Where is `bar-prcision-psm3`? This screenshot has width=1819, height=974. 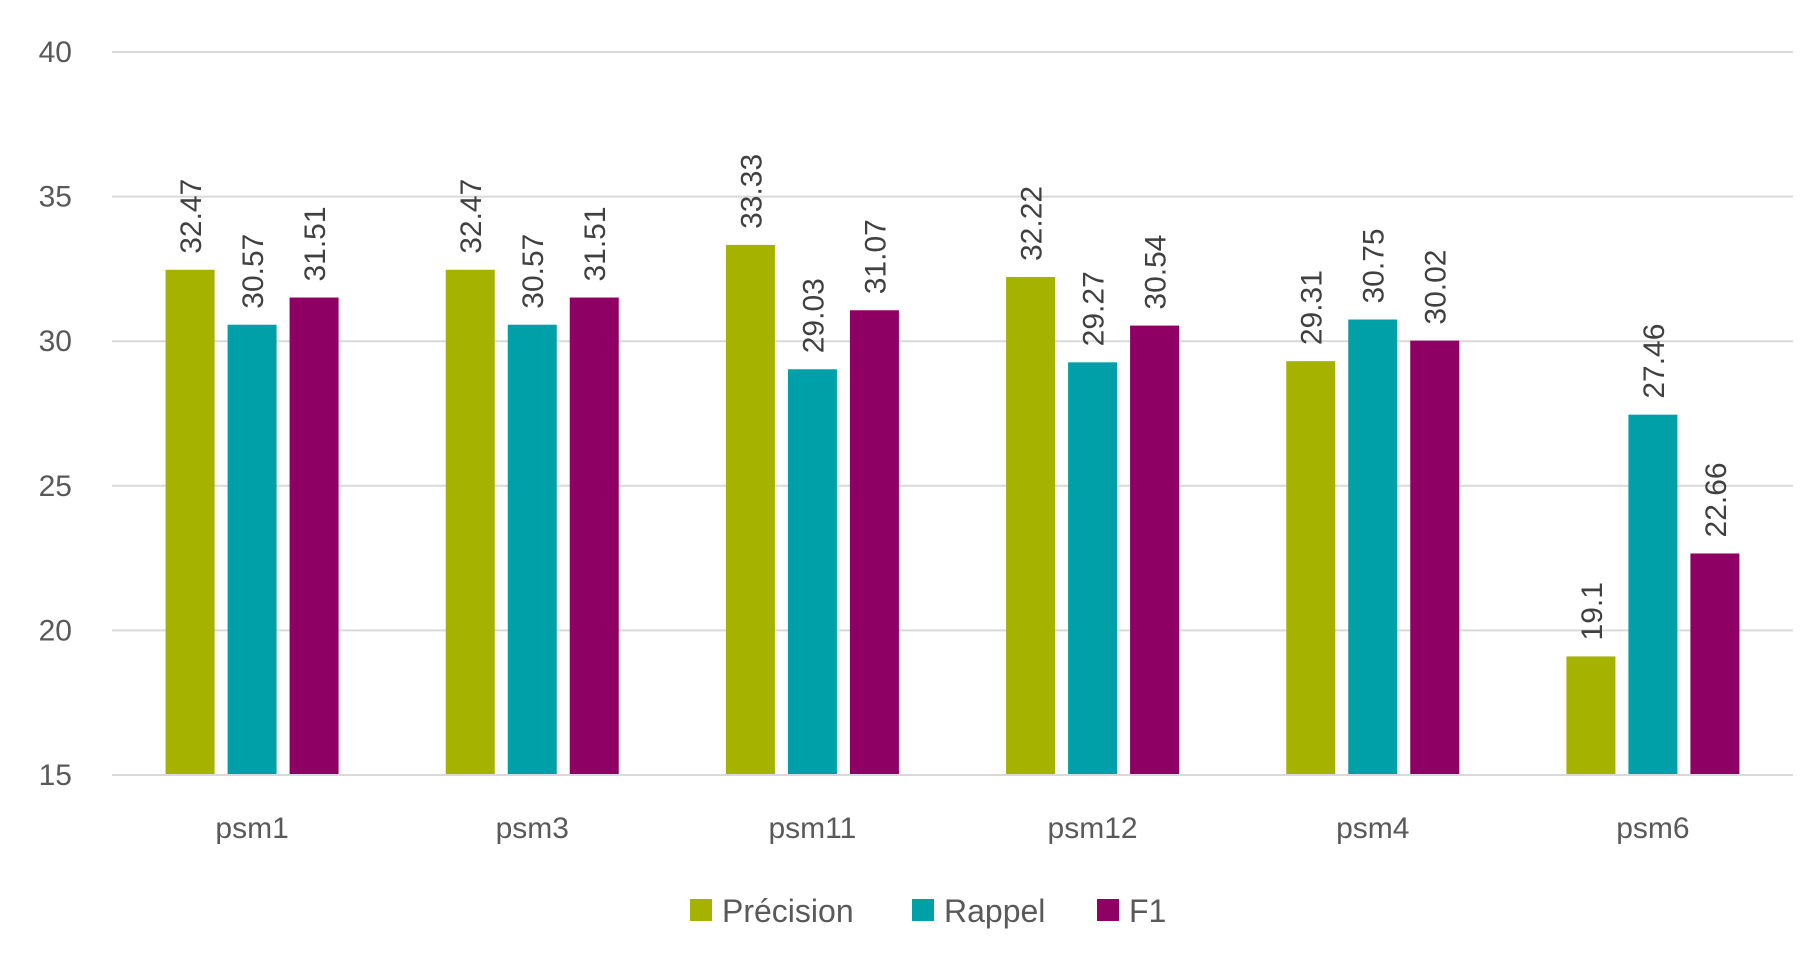 bar-prcision-psm3 is located at coordinates (470, 522).